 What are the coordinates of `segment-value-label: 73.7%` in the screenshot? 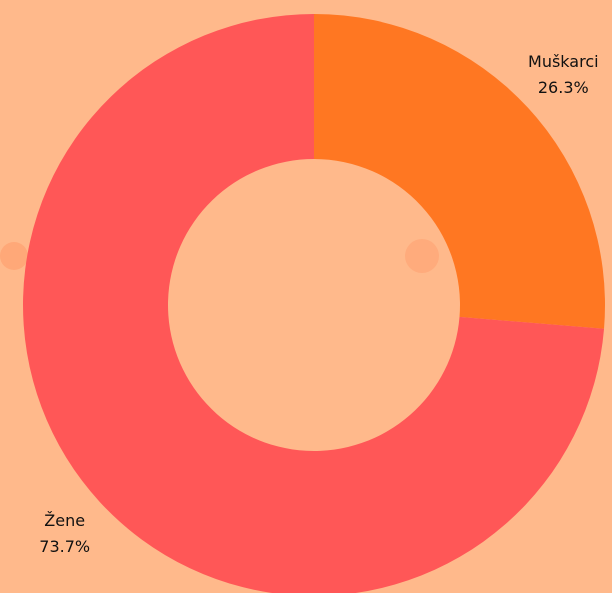 It's located at (64, 546).